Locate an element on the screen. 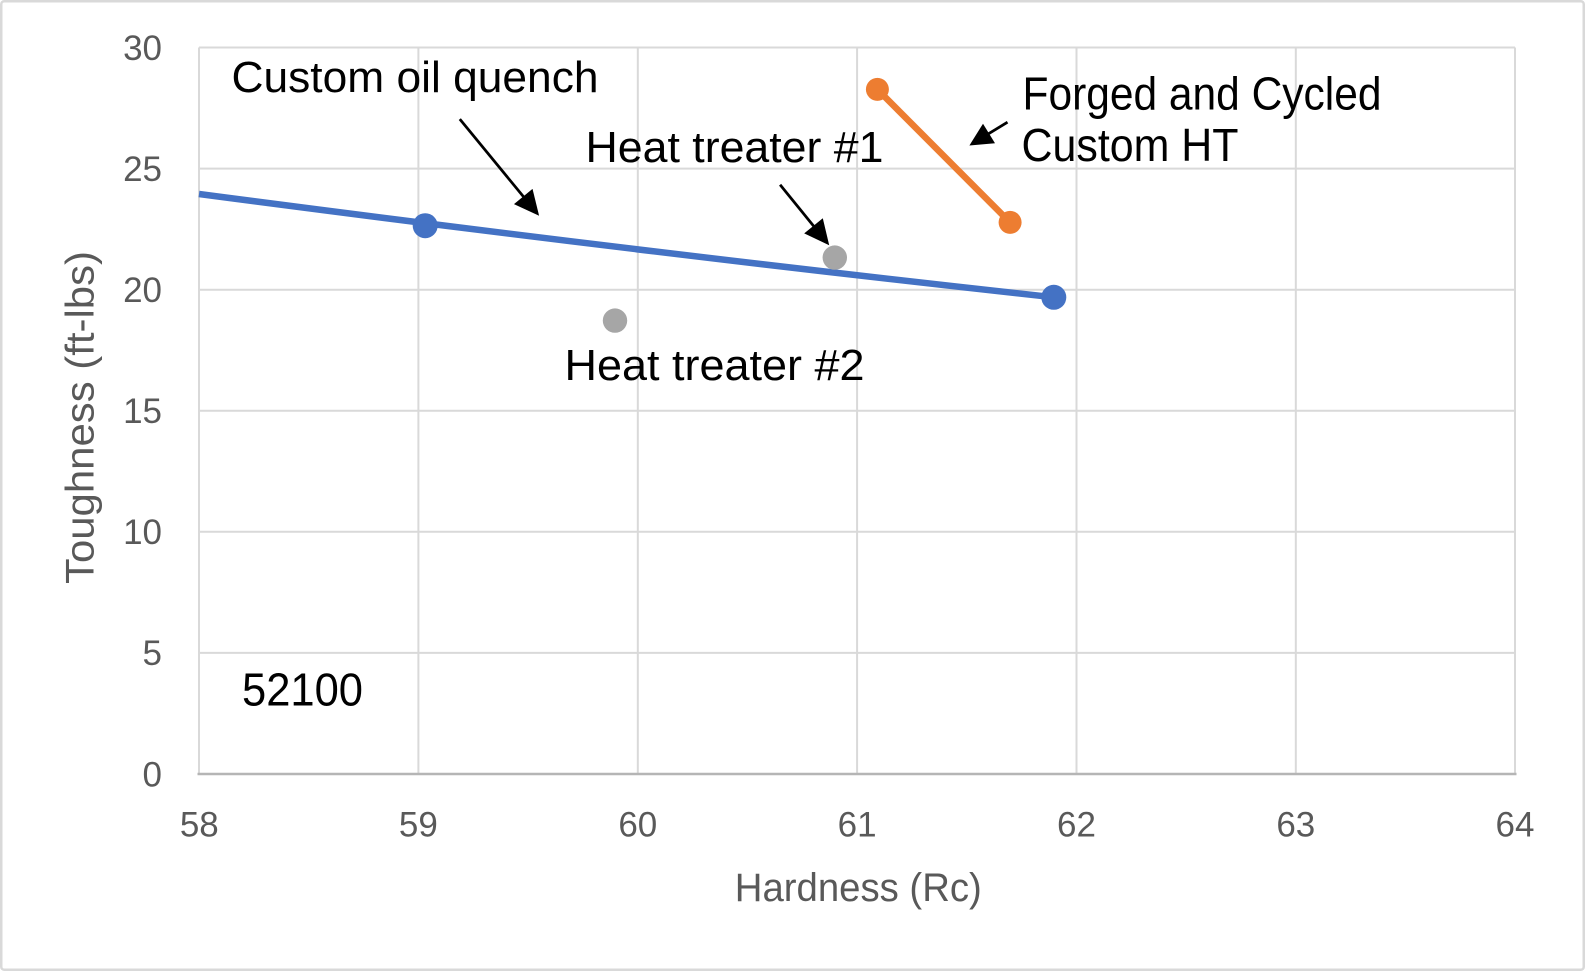 Image resolution: width=1585 pixels, height=971 pixels. svg-text: Forged and Cycled is located at coordinates (1202, 94).